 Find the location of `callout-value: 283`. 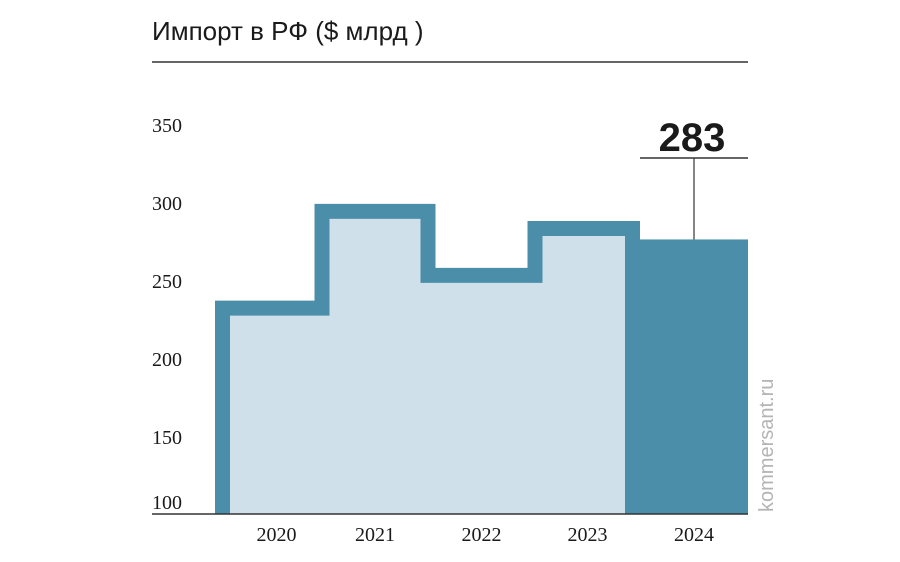

callout-value: 283 is located at coordinates (692, 138).